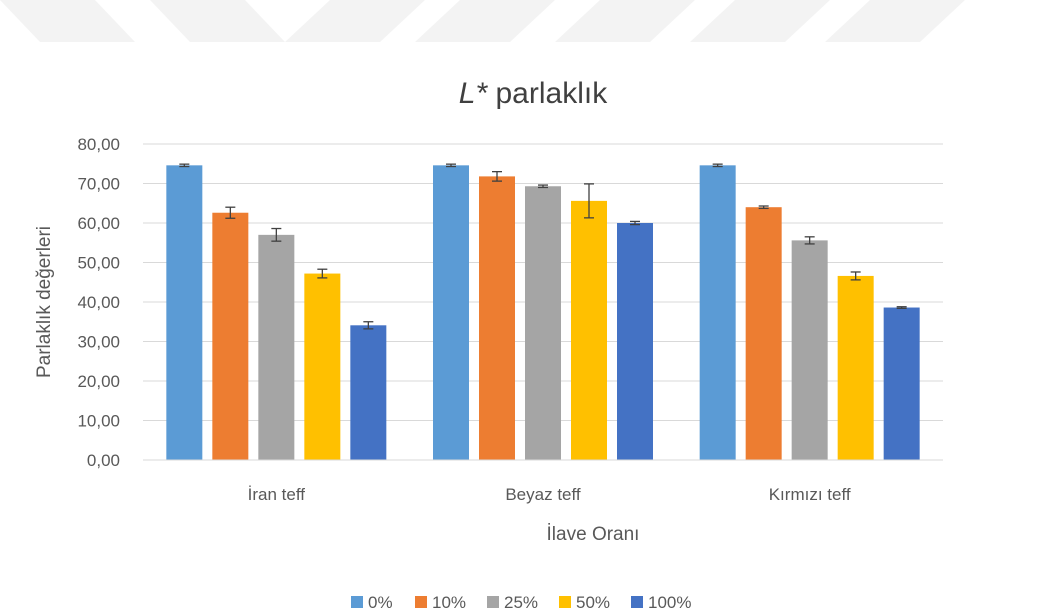  I want to click on legend-label: 10%, so click(449, 602).